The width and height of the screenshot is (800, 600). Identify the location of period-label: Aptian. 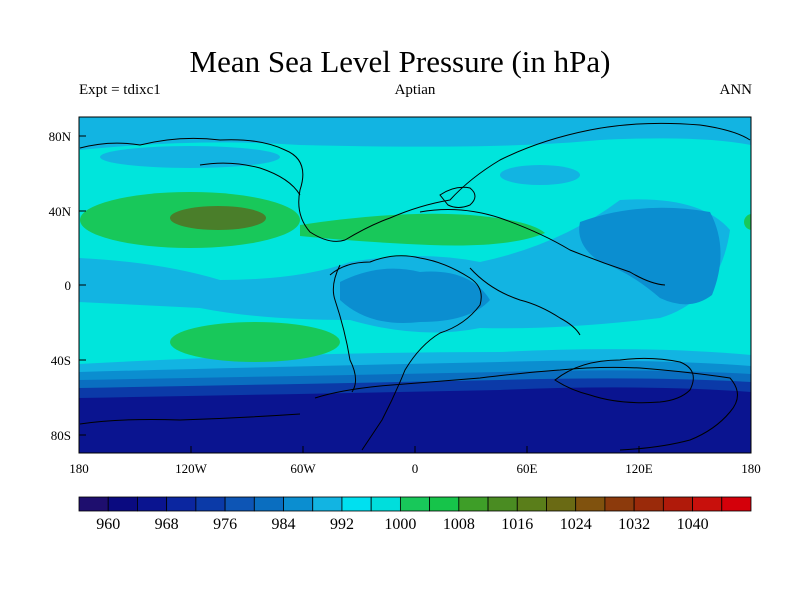
(415, 90).